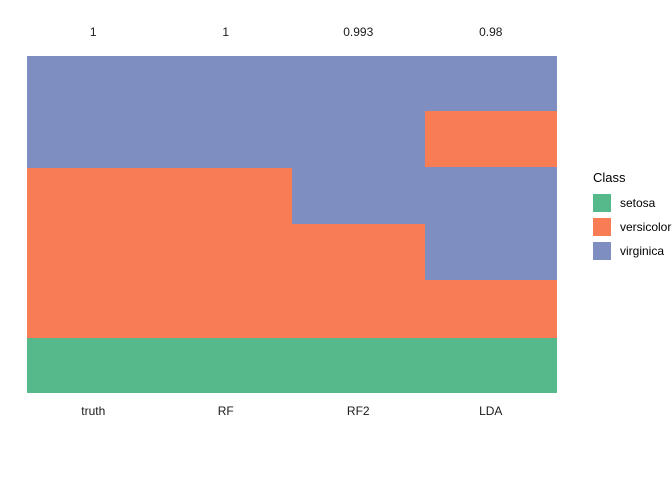 This screenshot has height=480, width=672. Describe the element at coordinates (491, 411) in the screenshot. I see `x-axis-label-lda: LDA` at that location.